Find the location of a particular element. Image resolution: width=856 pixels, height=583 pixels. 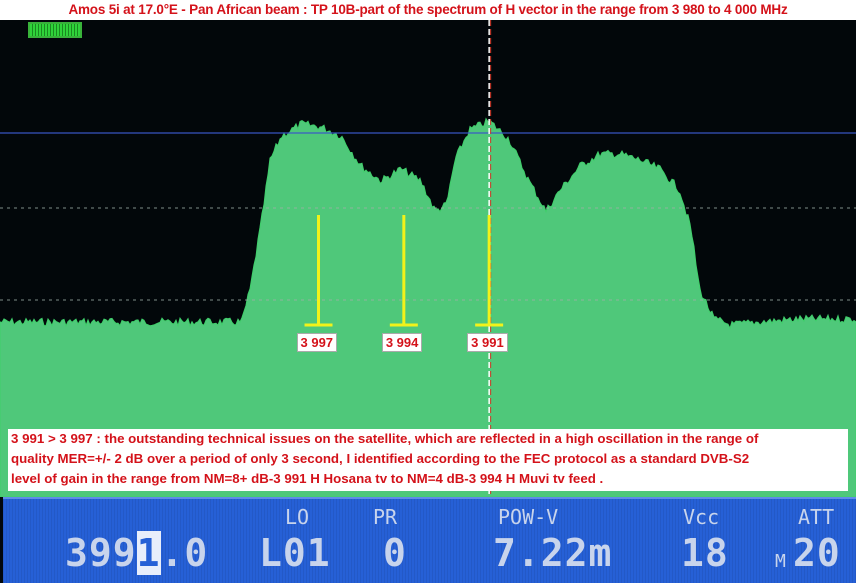

pow-value: 7.22m is located at coordinates (553, 553).